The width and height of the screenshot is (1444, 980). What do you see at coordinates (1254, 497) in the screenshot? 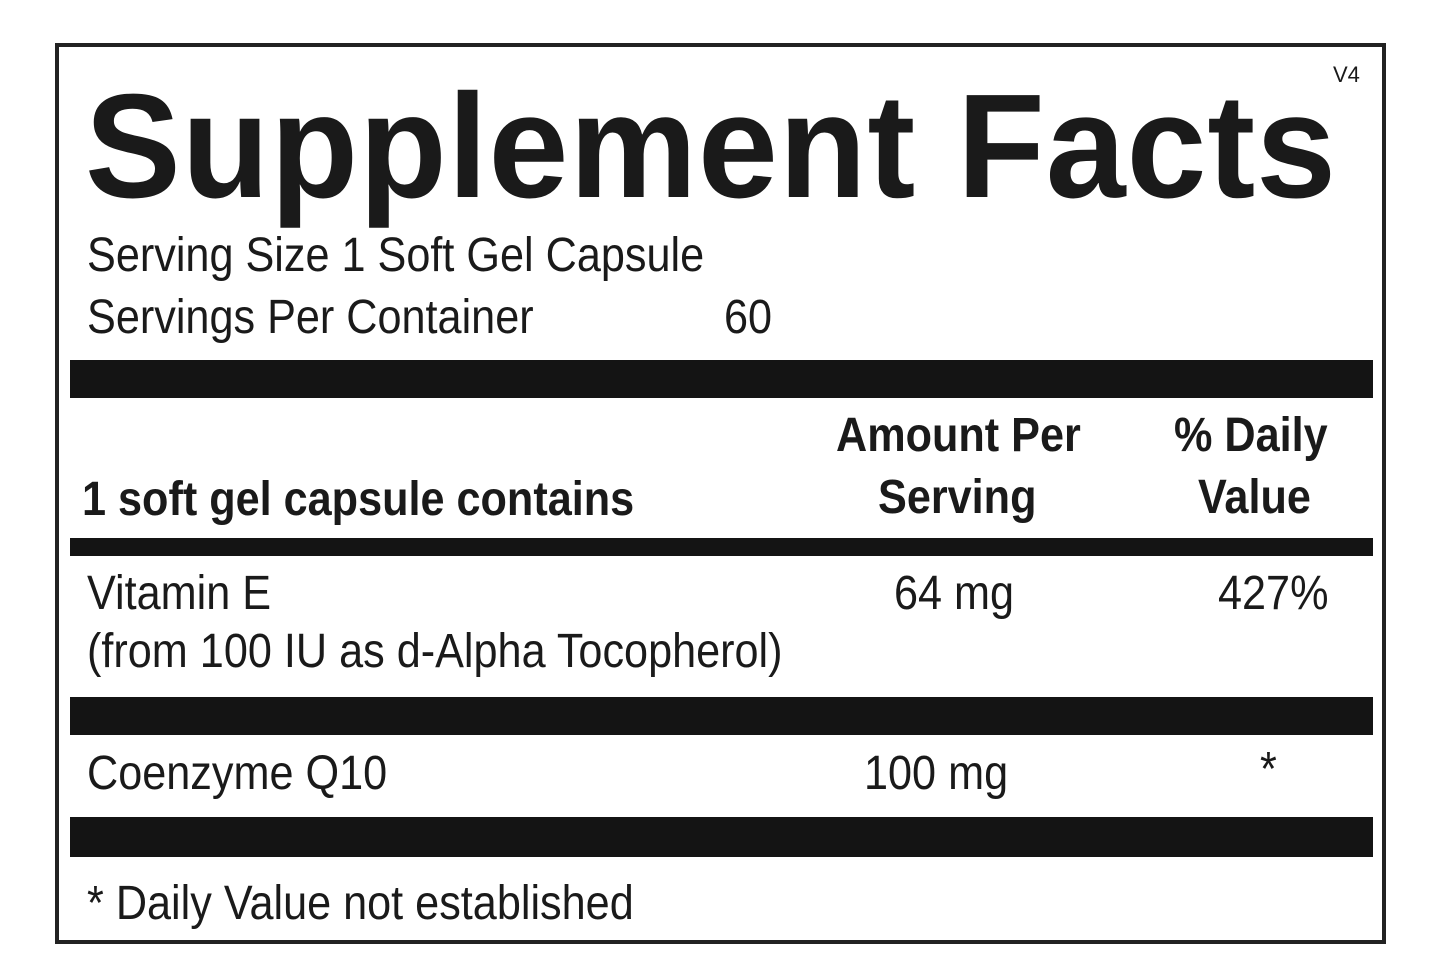
I see `dv-header-2: Value` at bounding box center [1254, 497].